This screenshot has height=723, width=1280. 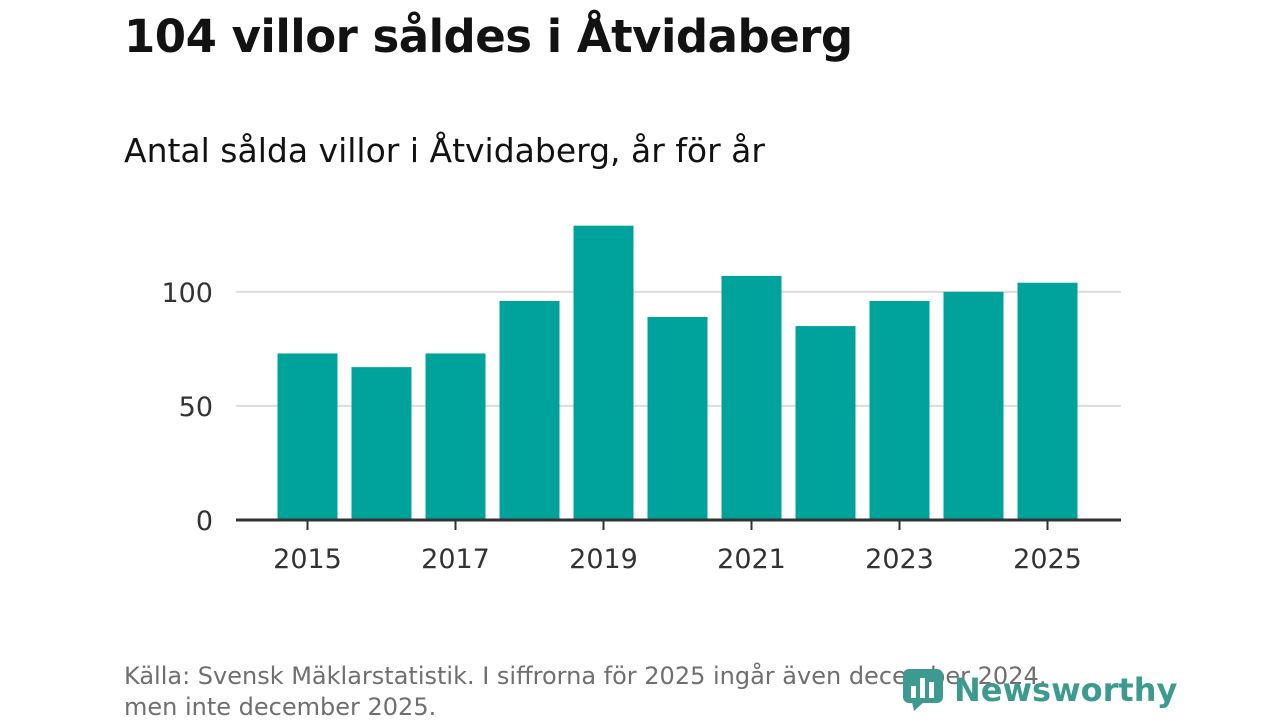 I want to click on bar-2024, so click(x=973, y=405).